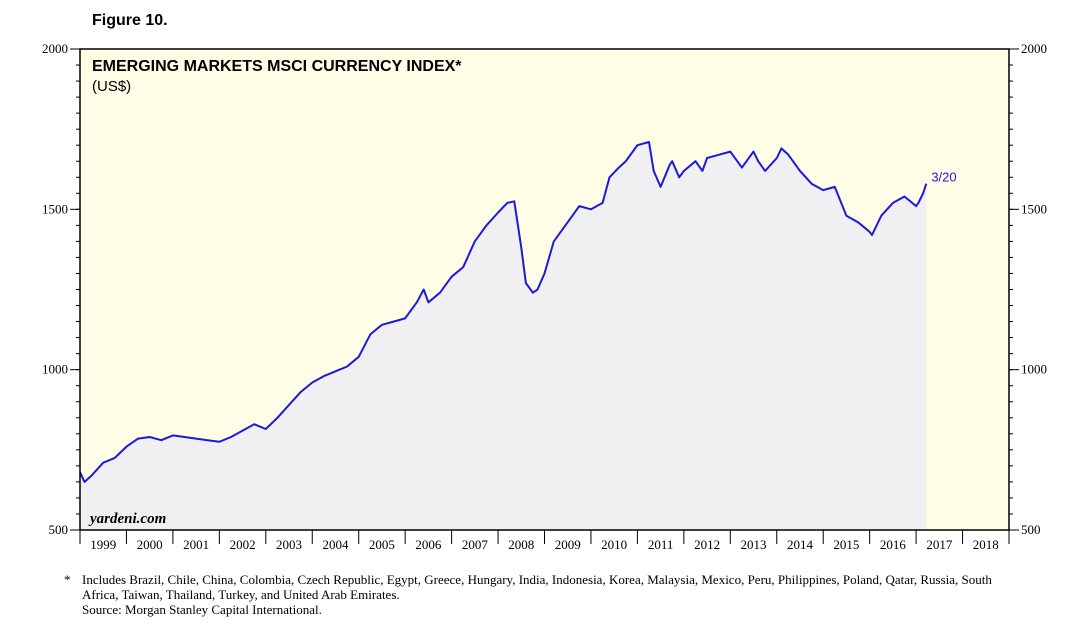  Describe the element at coordinates (754, 544) in the screenshot. I see `x-year-label: 2013` at that location.